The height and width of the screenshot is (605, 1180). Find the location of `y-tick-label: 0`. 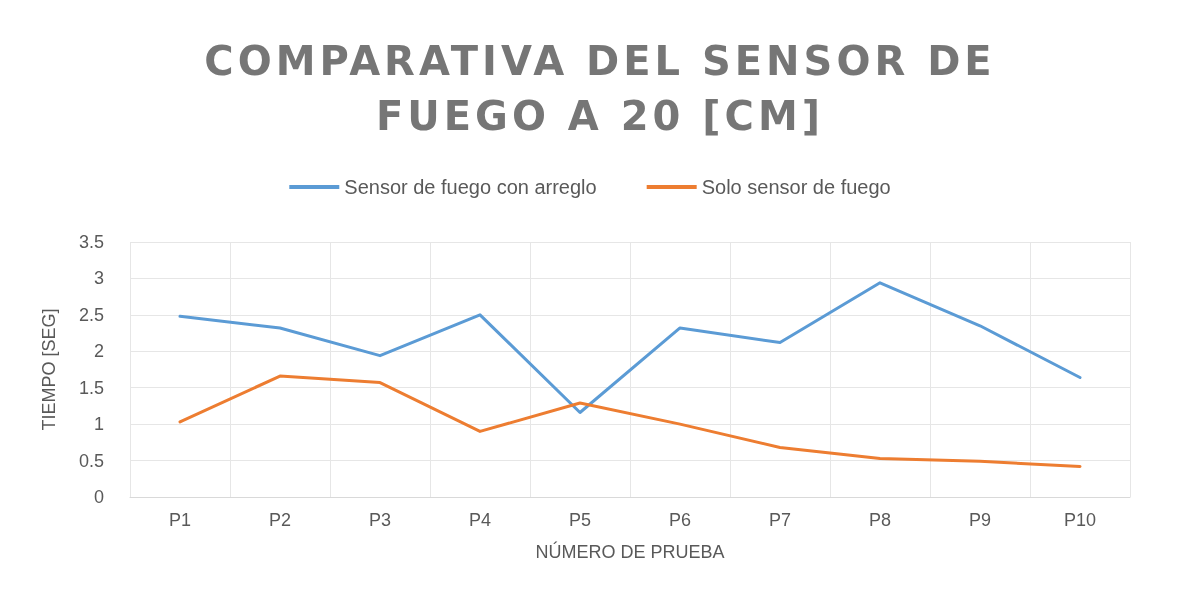

y-tick-label: 0 is located at coordinates (98, 497).